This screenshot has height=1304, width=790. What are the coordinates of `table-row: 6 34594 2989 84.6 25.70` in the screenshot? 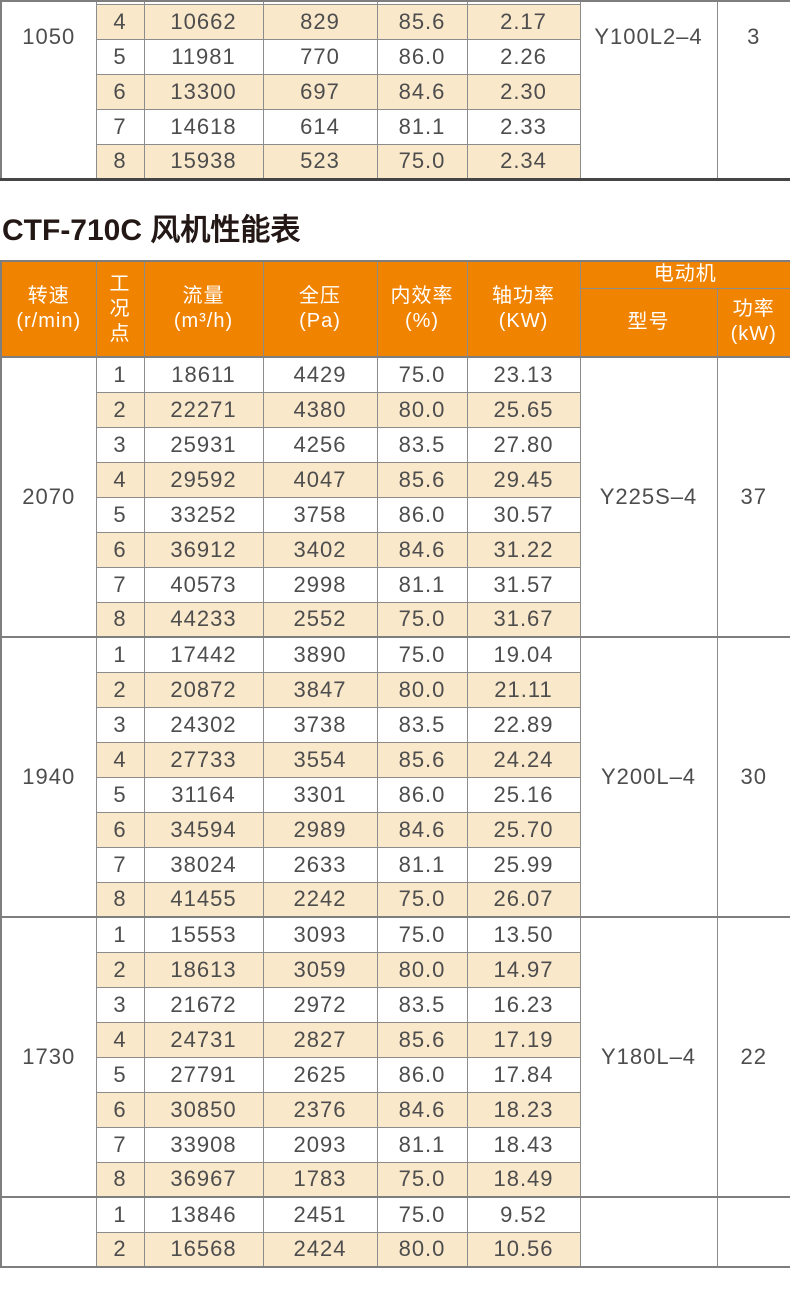 It's located at (395, 829).